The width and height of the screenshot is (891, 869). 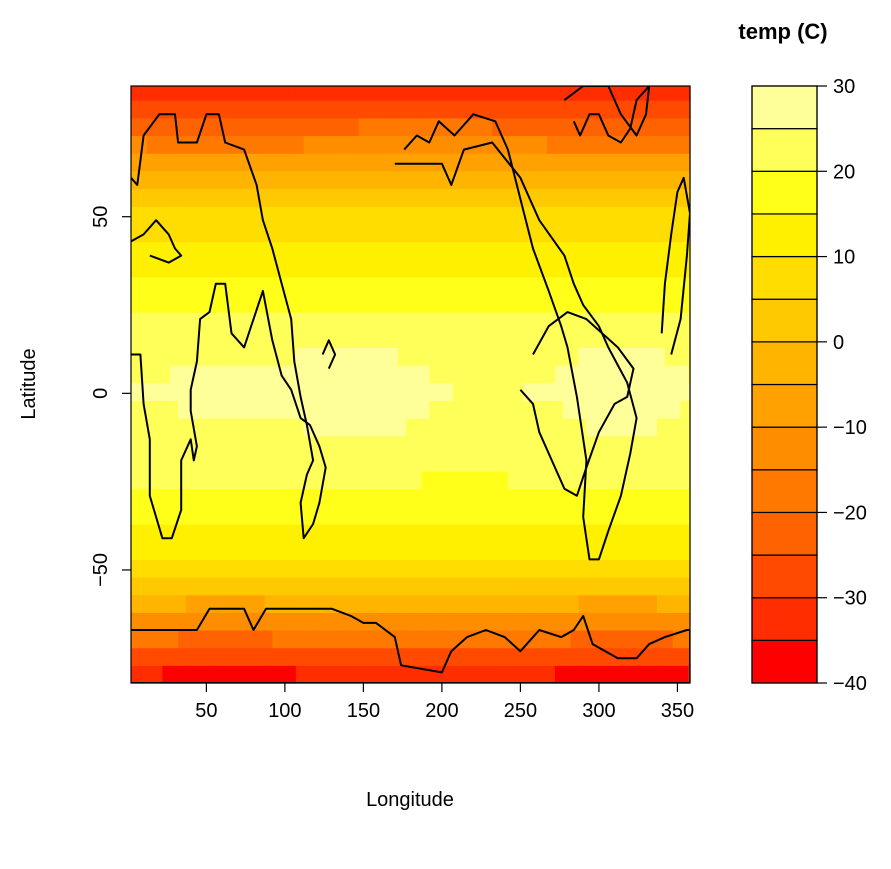 I want to click on coastline-south-america, so click(x=229, y=326).